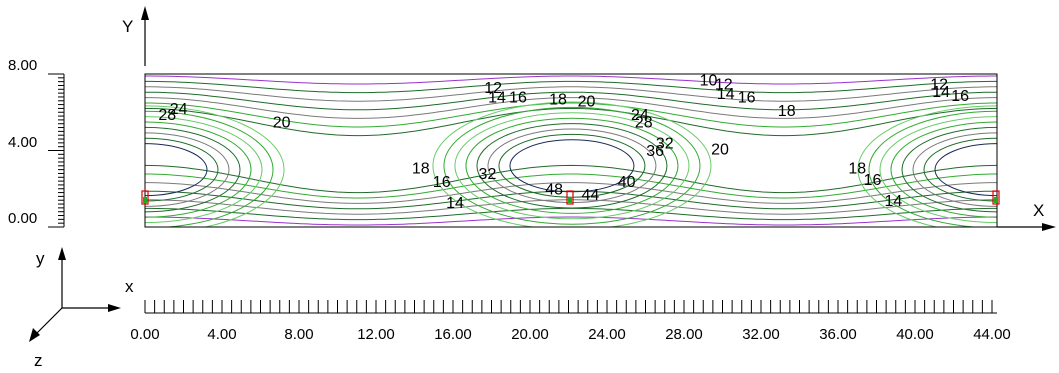  I want to click on triad-z-label: z, so click(38, 360).